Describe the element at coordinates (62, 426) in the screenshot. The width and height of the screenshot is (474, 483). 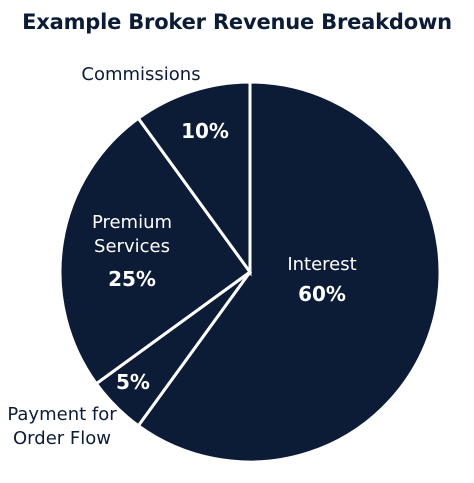
I see `slice-label-payment-for-order-flow: Payment for Order Flow` at that location.